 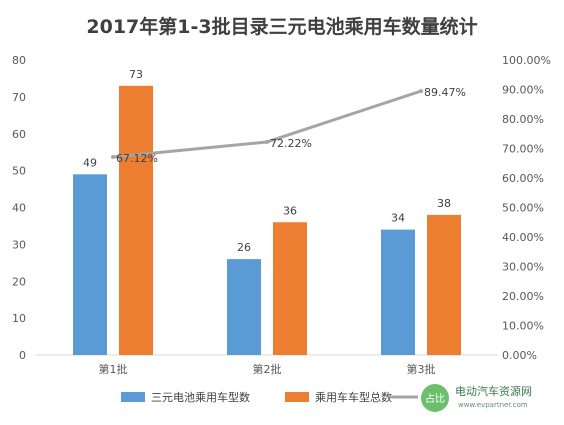 I want to click on y2-axis-tick-label: 90.00%, so click(x=523, y=90).